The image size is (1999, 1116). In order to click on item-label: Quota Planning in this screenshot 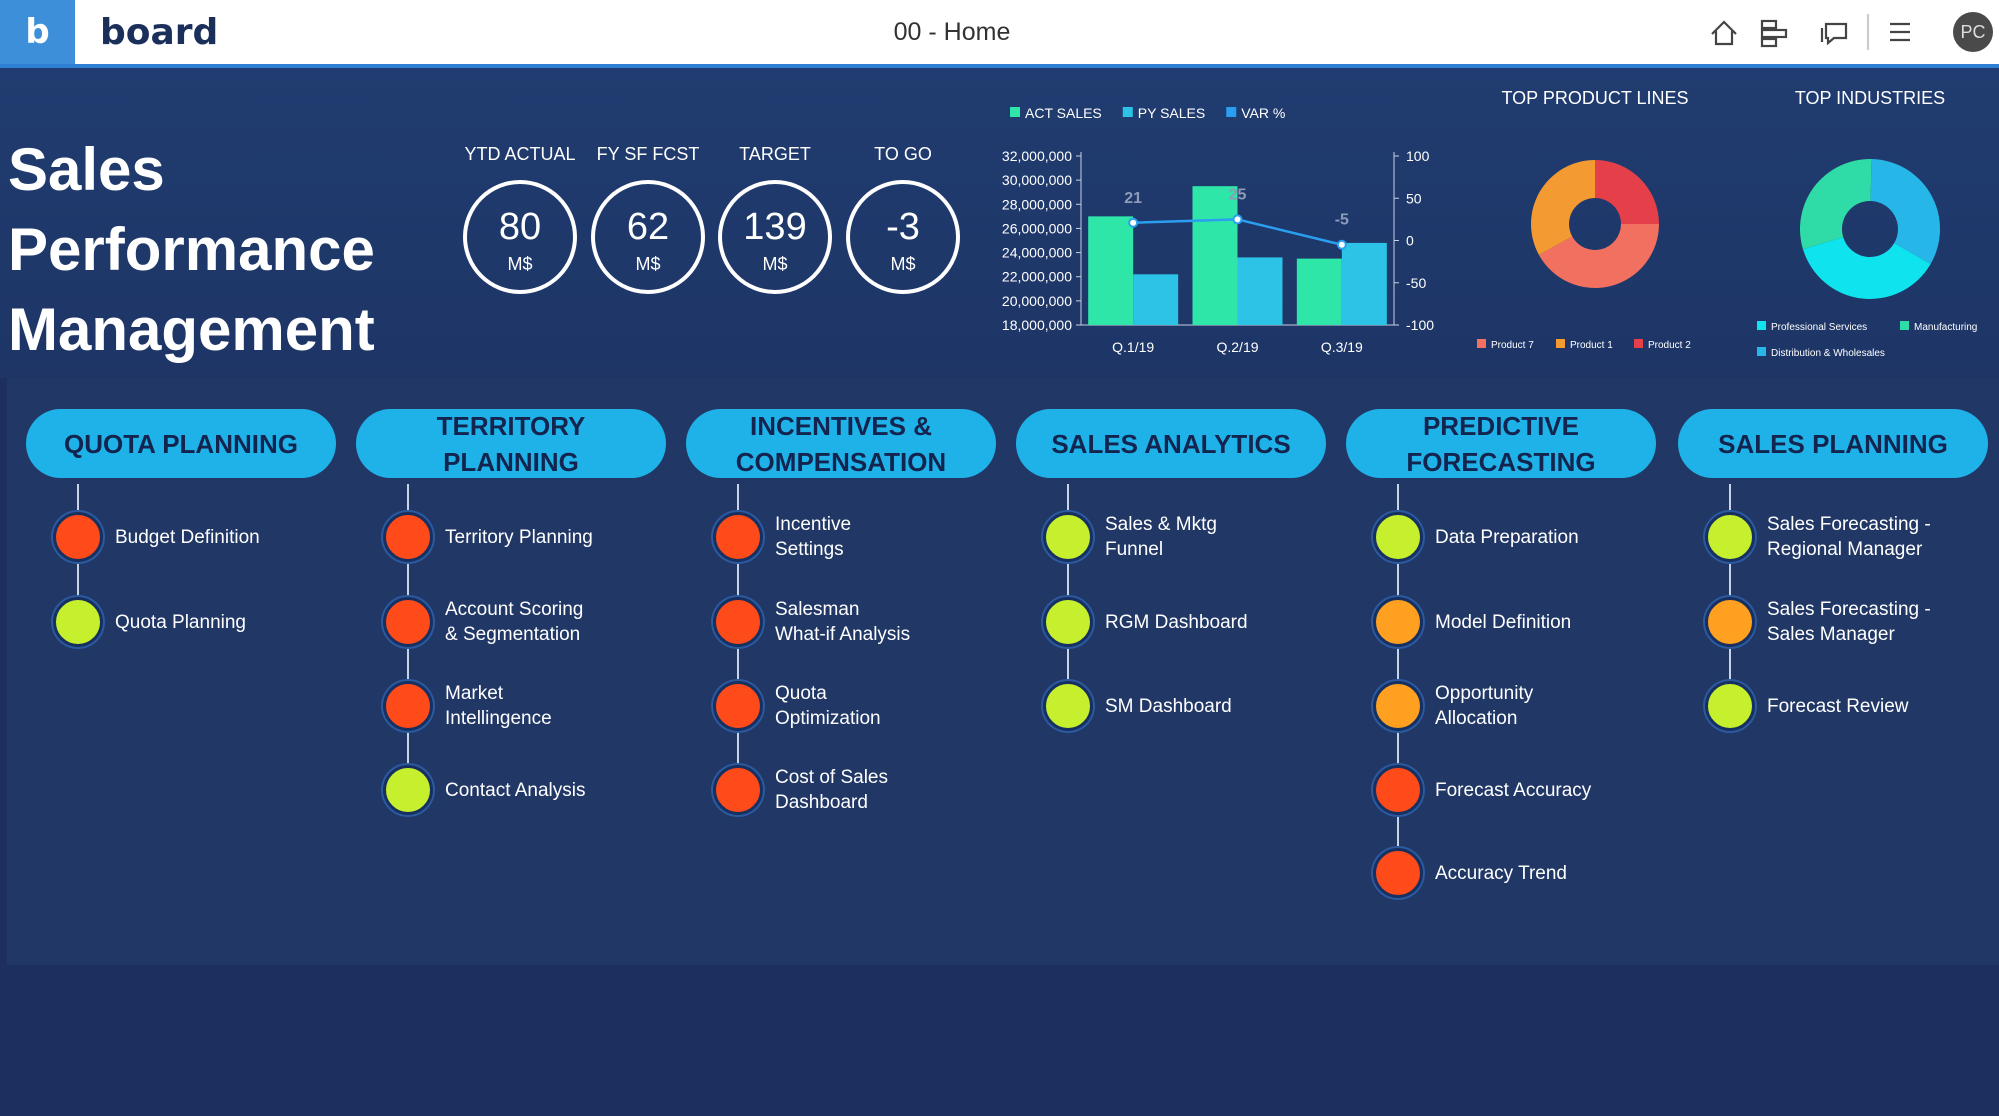, I will do `click(180, 622)`.